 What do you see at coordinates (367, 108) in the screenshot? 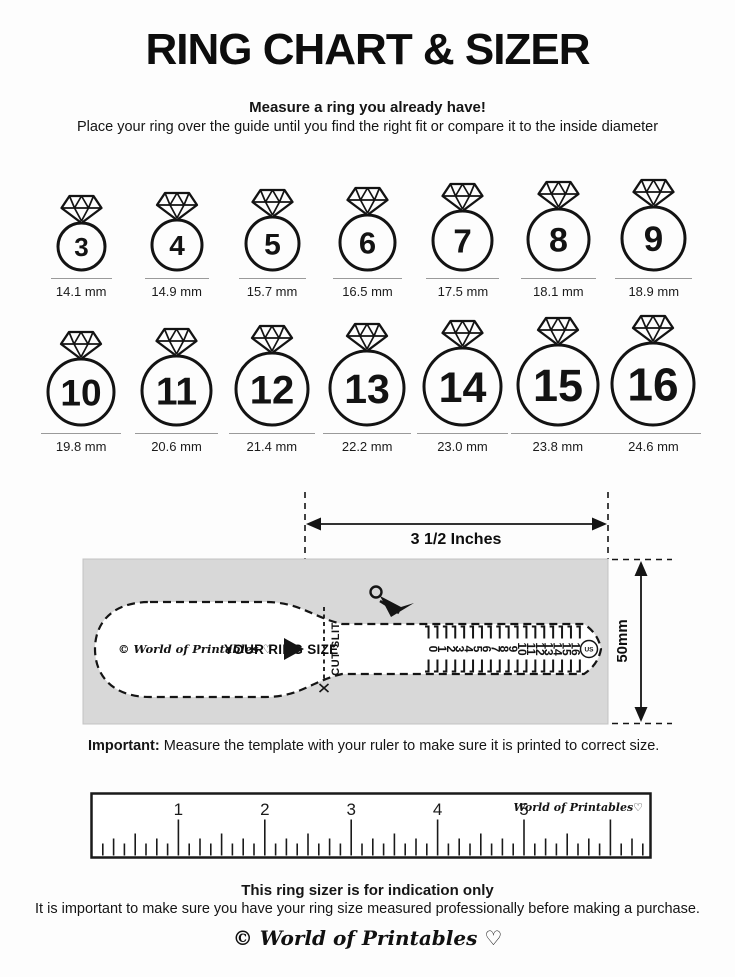
I see `intro-bold-line: Measure a ring you already have!` at bounding box center [367, 108].